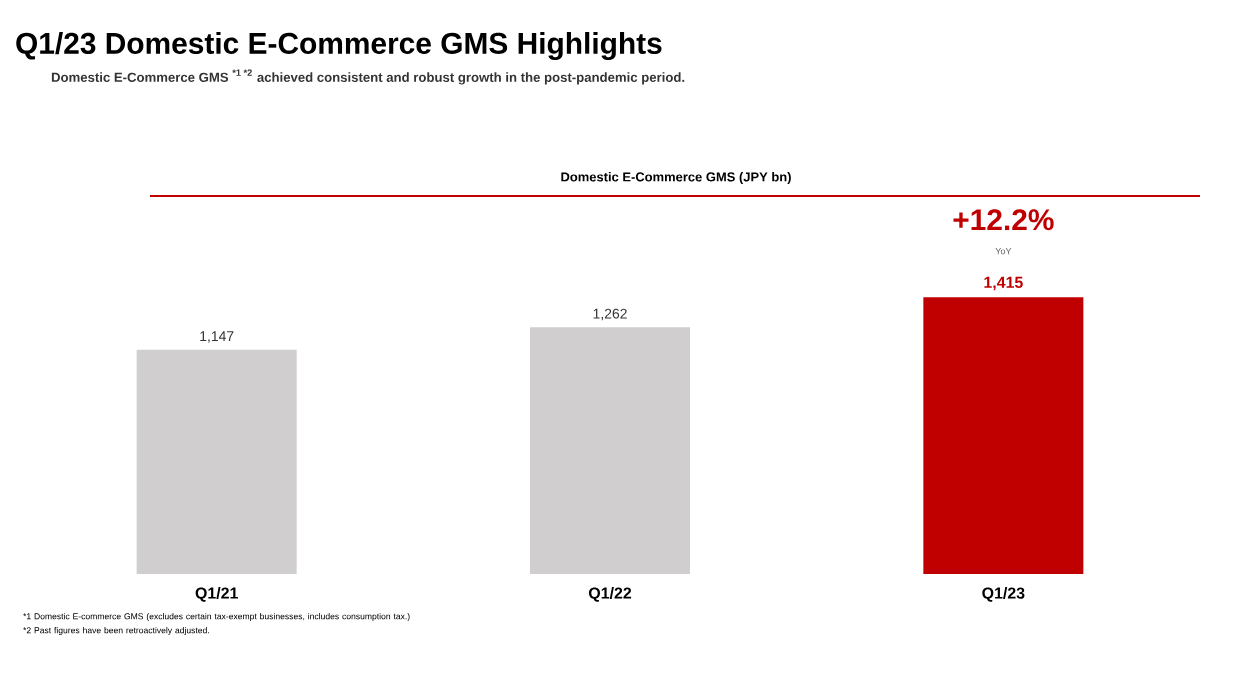 Image resolution: width=1238 pixels, height=676 pixels. What do you see at coordinates (1003, 220) in the screenshot?
I see `annotation: +12.2%` at bounding box center [1003, 220].